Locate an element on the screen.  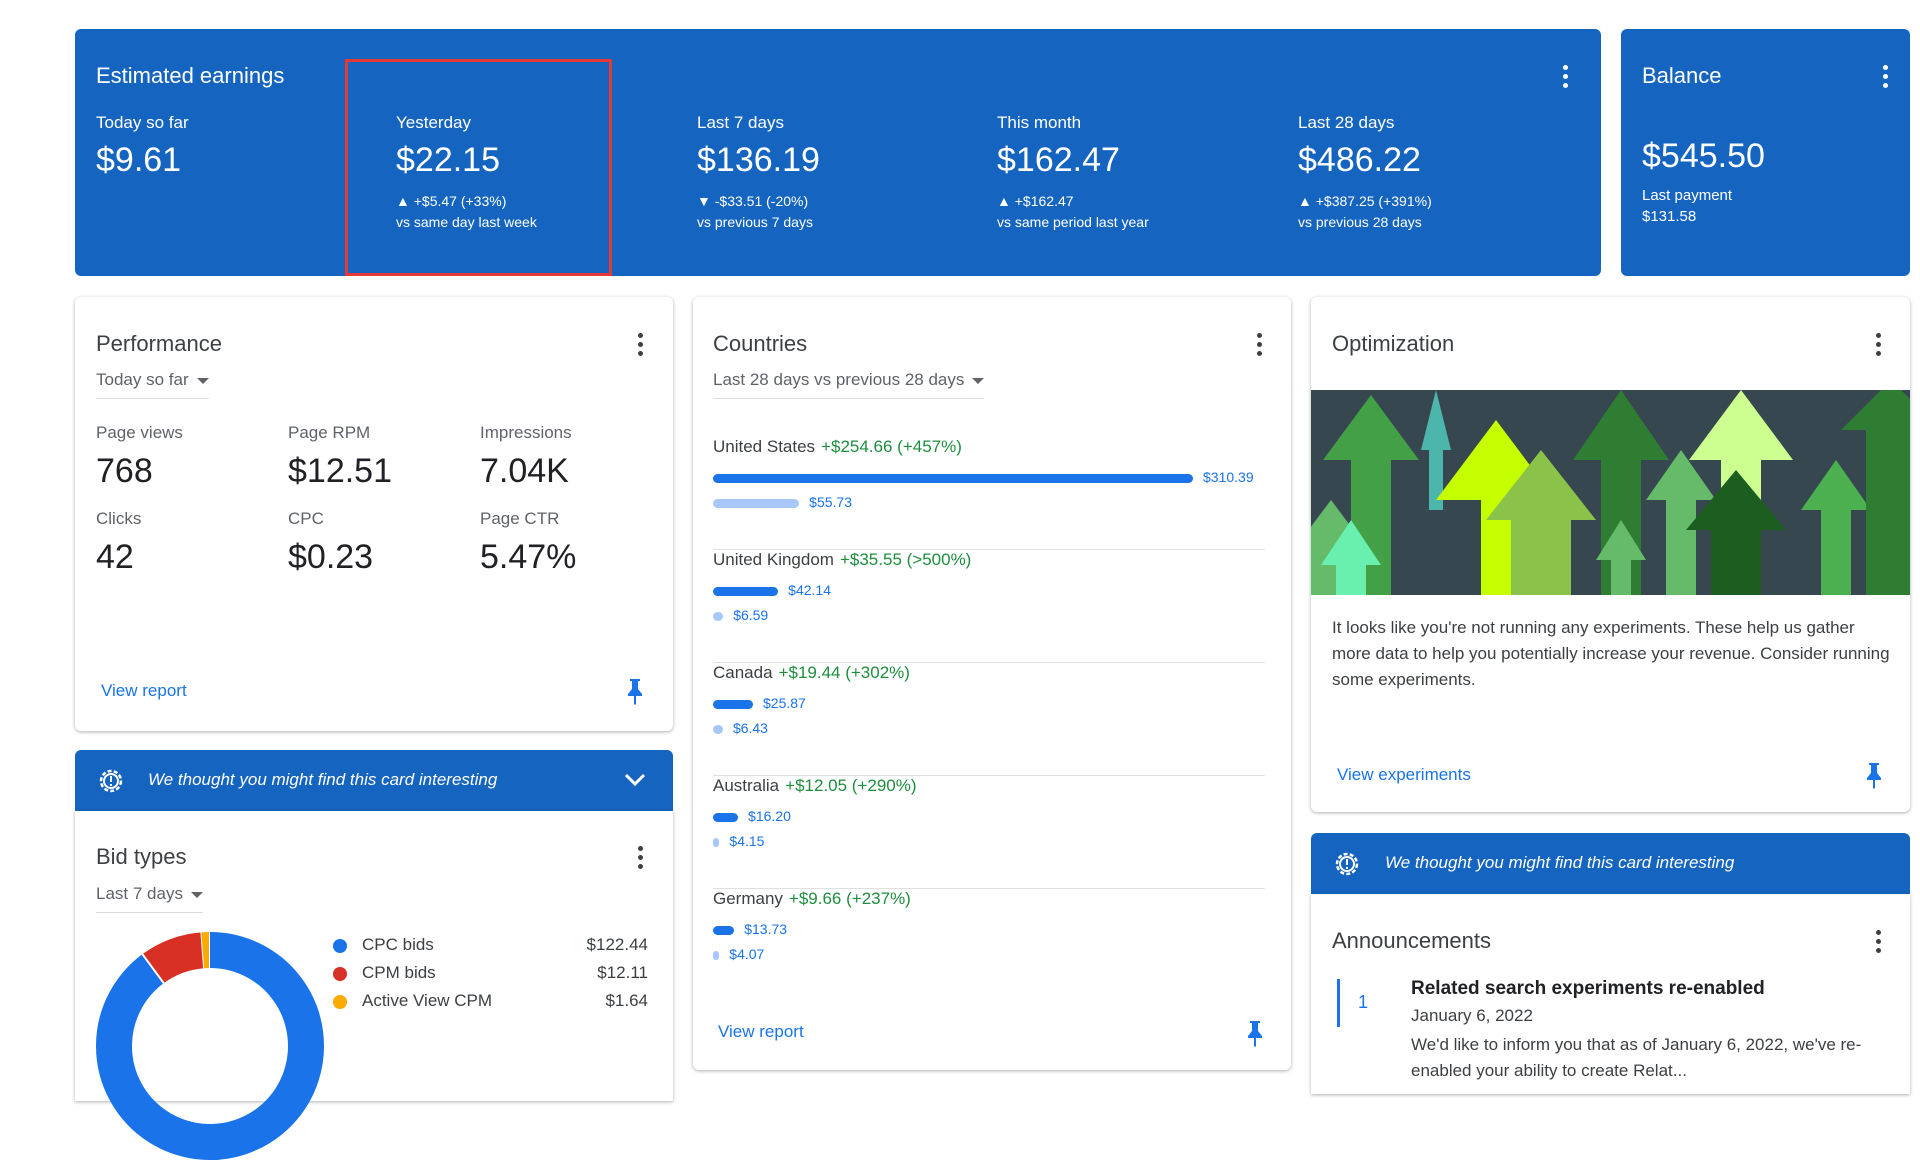
earnings-value: $136.19 is located at coordinates (758, 160).